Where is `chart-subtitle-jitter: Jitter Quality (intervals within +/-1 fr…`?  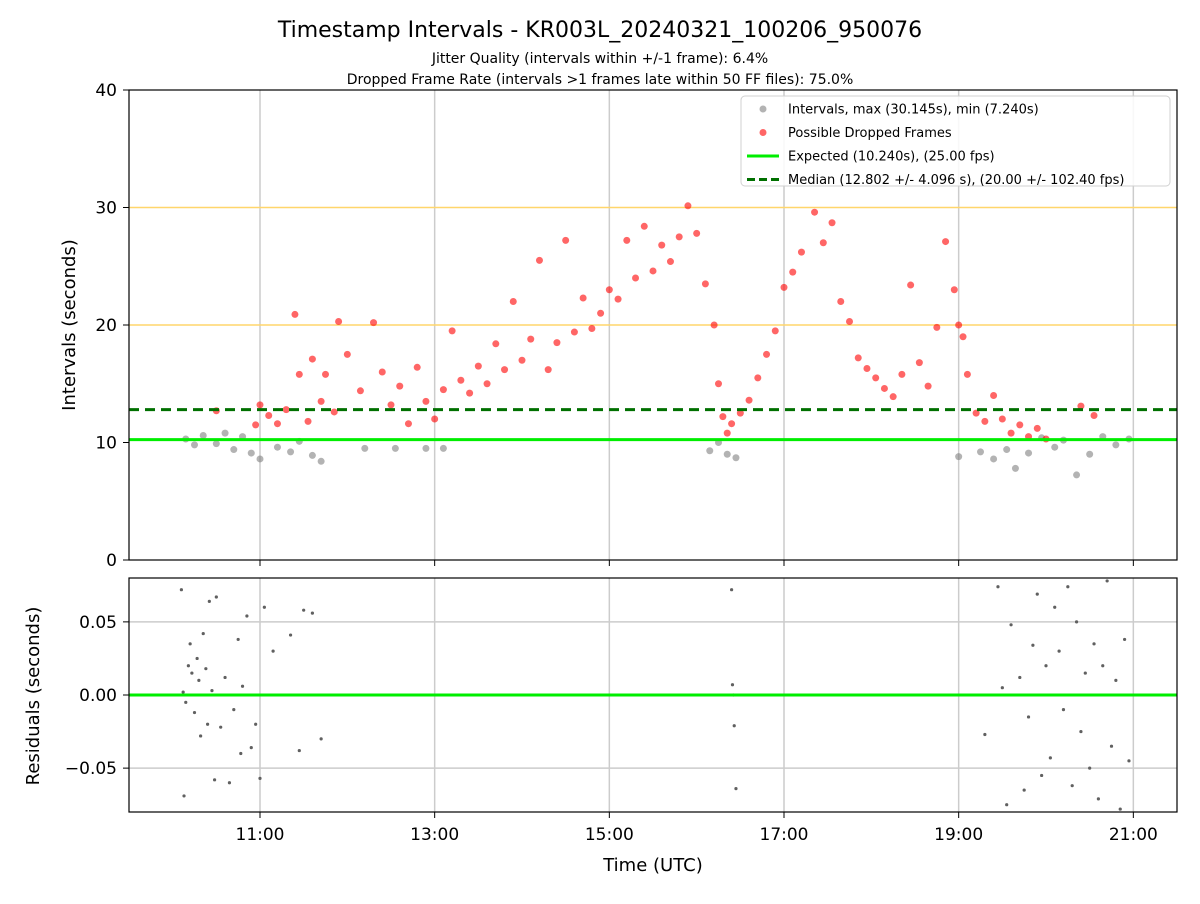
chart-subtitle-jitter: Jitter Quality (intervals within +/-1 fr… is located at coordinates (599, 59).